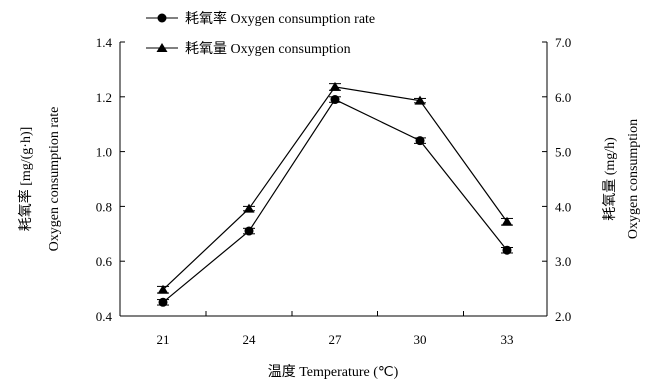 This screenshot has height=385, width=646. What do you see at coordinates (563, 42) in the screenshot?
I see `right-tick-label: 7.0` at bounding box center [563, 42].